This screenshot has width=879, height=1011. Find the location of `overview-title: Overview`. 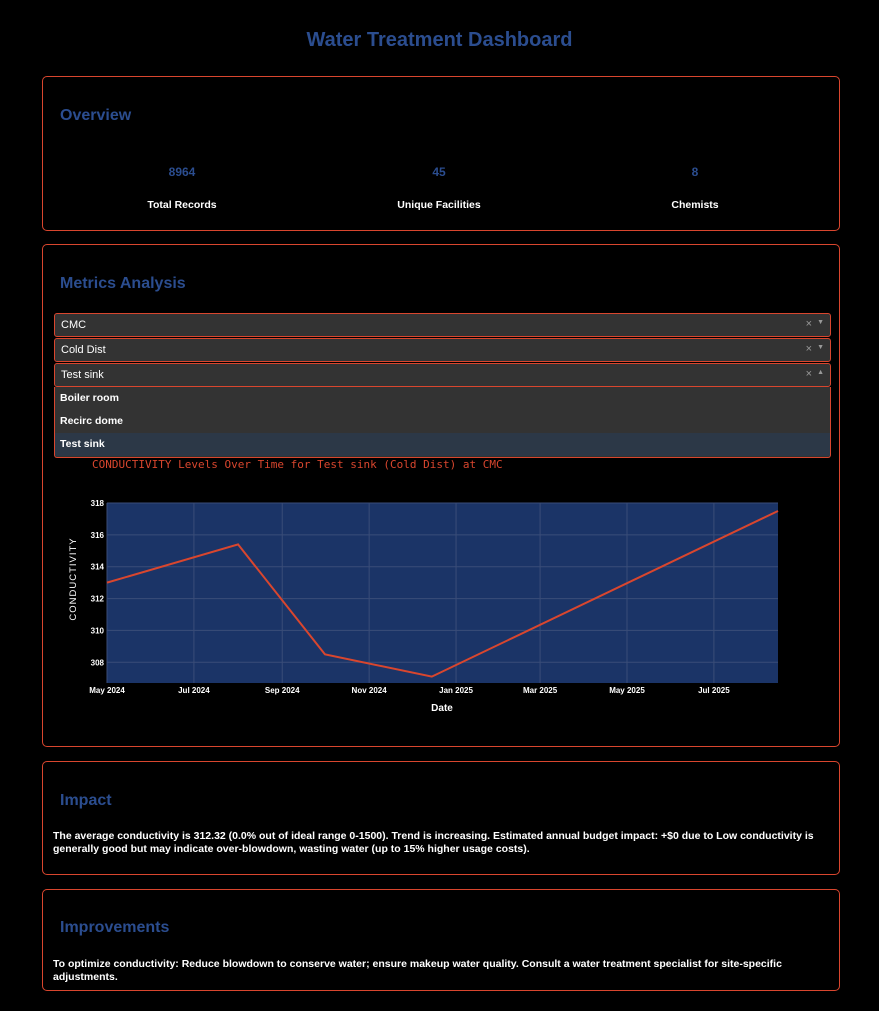

overview-title: Overview is located at coordinates (96, 115).